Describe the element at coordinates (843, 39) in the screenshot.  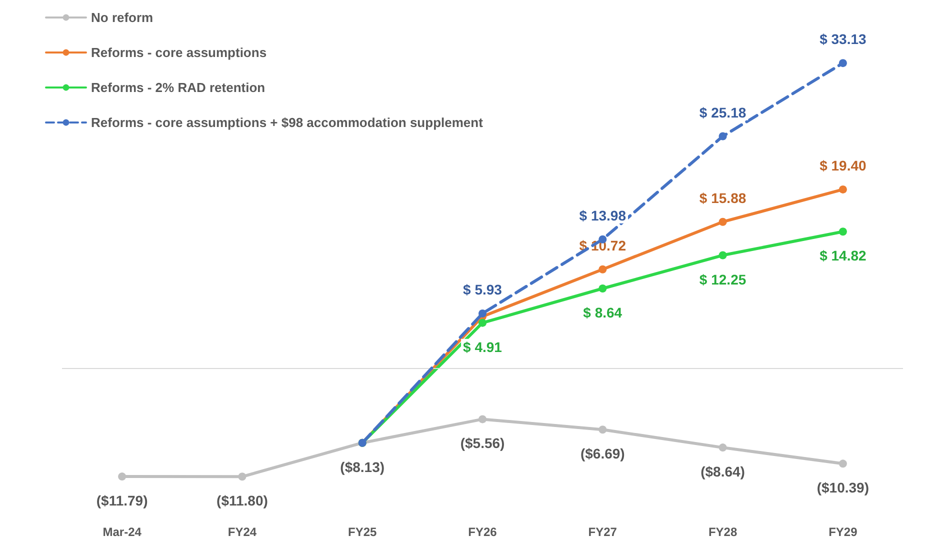
I see `data-label: $ 33.13` at that location.